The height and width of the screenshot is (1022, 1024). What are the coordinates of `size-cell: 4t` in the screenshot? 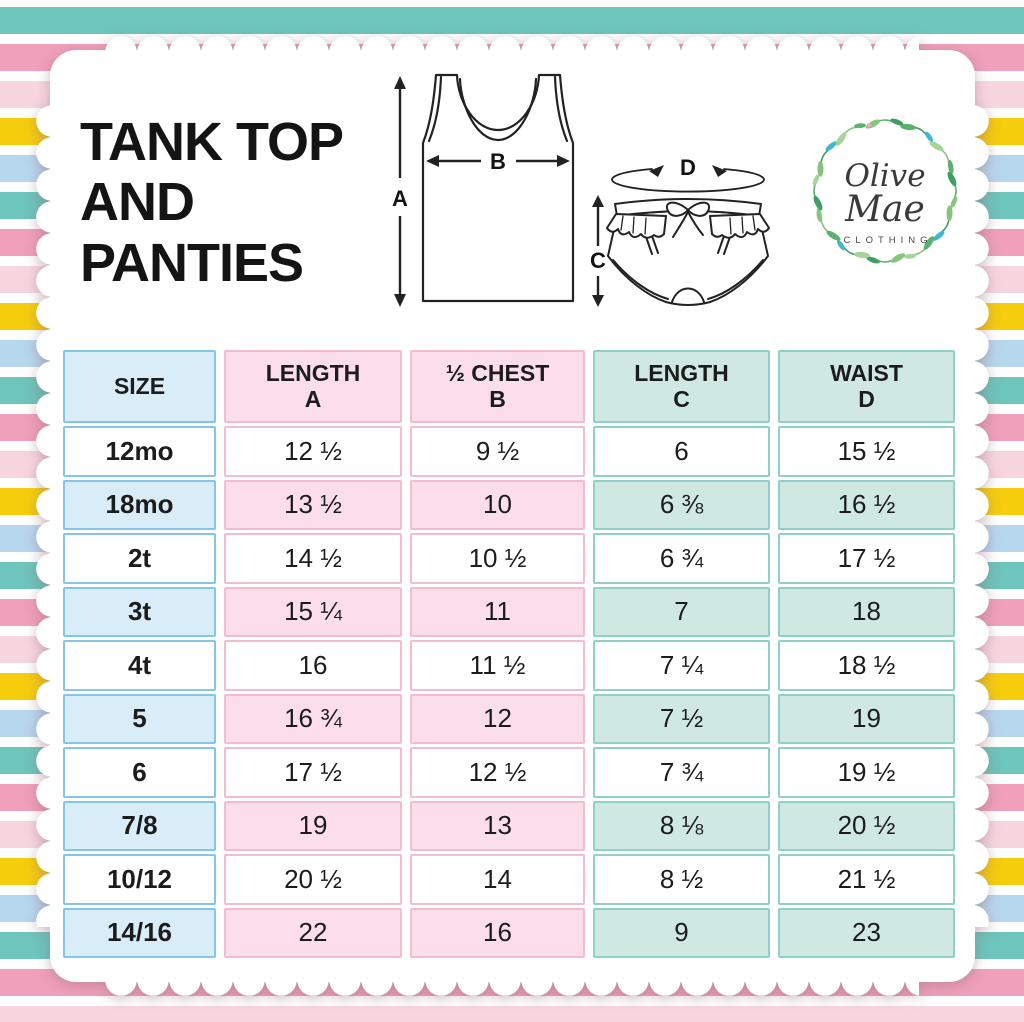 It's located at (139, 665).